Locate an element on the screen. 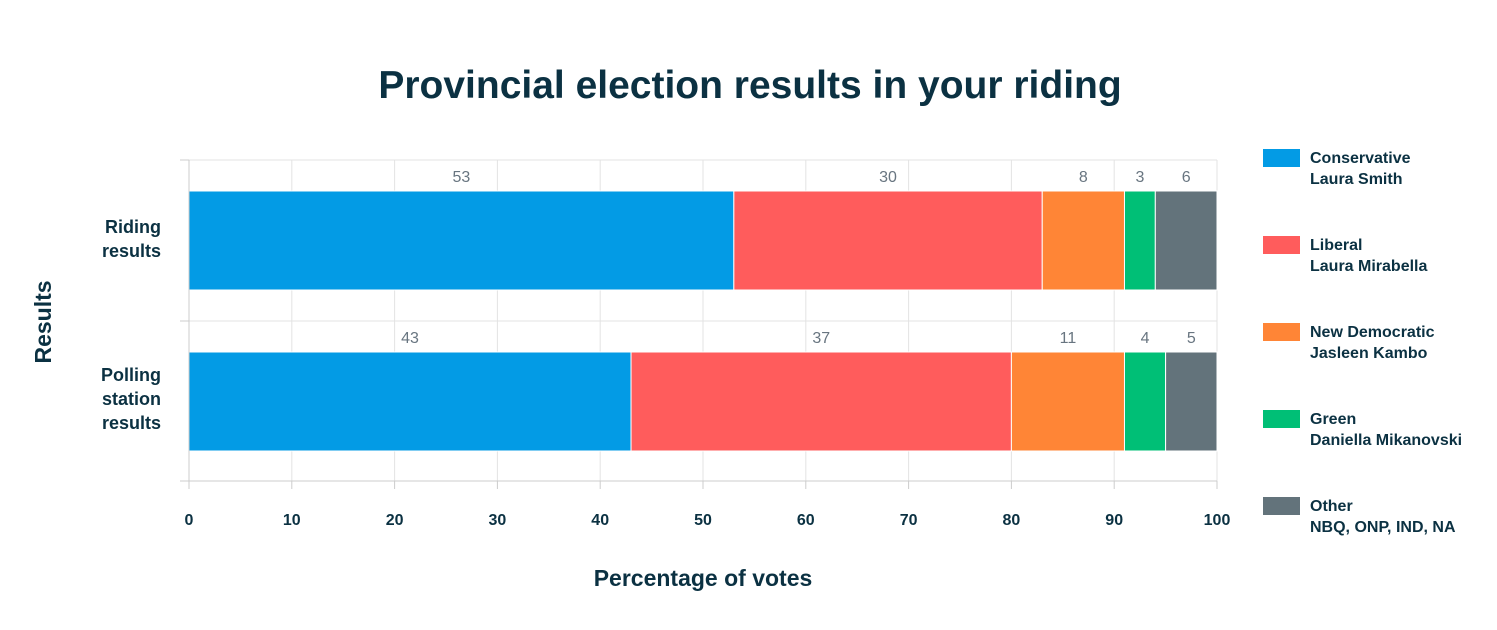  y-category-label-line: station is located at coordinates (131, 399).